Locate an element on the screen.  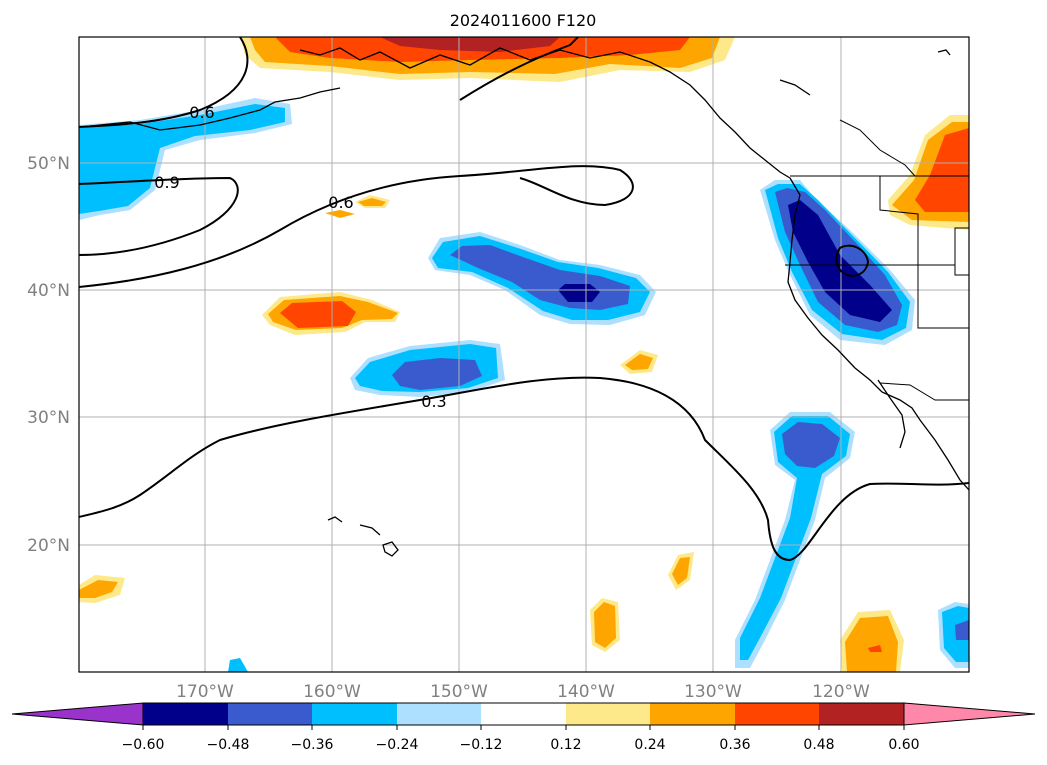
lat-label: 20°N is located at coordinates (48, 546).